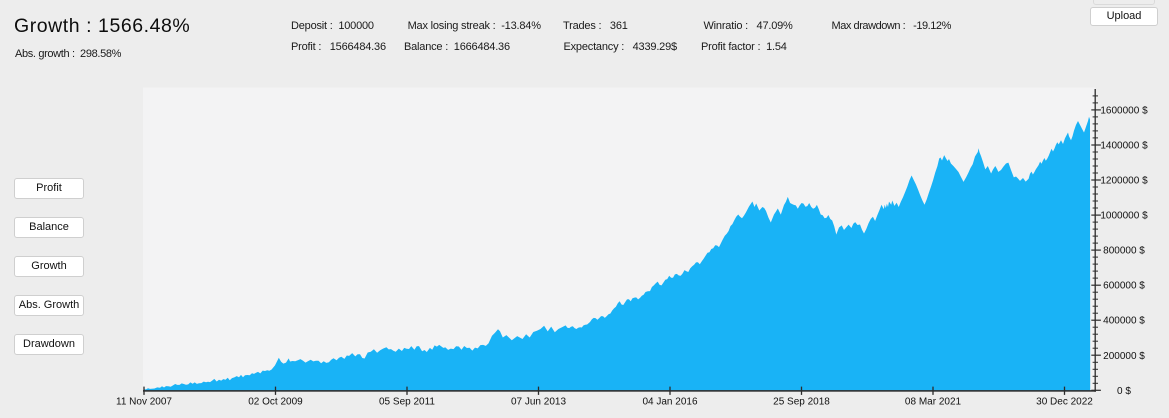 This screenshot has height=418, width=1169. What do you see at coordinates (1124, 286) in the screenshot?
I see `svg-text: 600000 $` at bounding box center [1124, 286].